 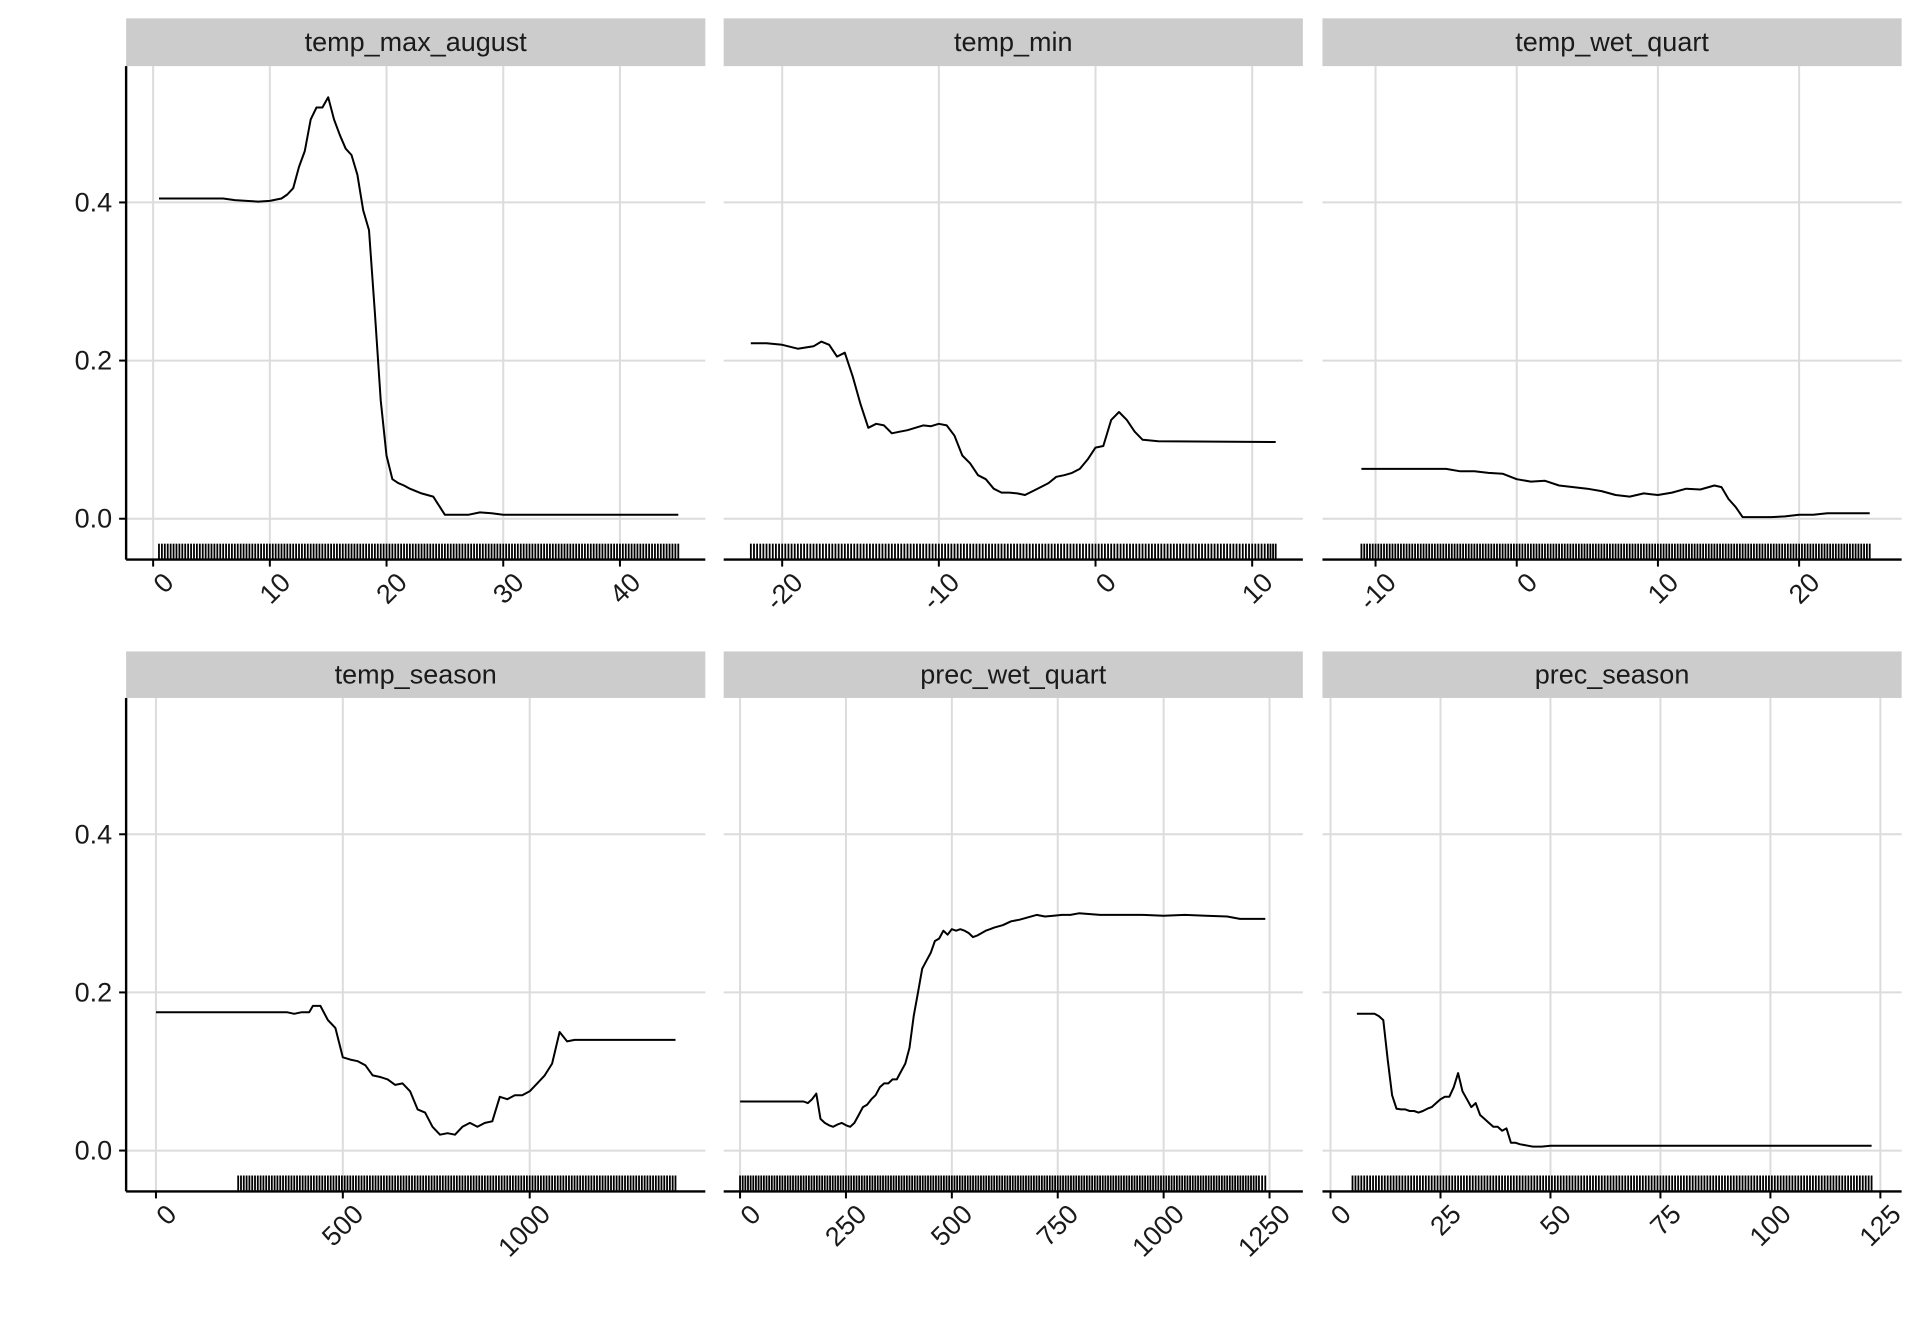 I want to click on panel-temp_season: temp_season 0.0 0.2 0.4 0 500 1000, so click(x=390, y=957).